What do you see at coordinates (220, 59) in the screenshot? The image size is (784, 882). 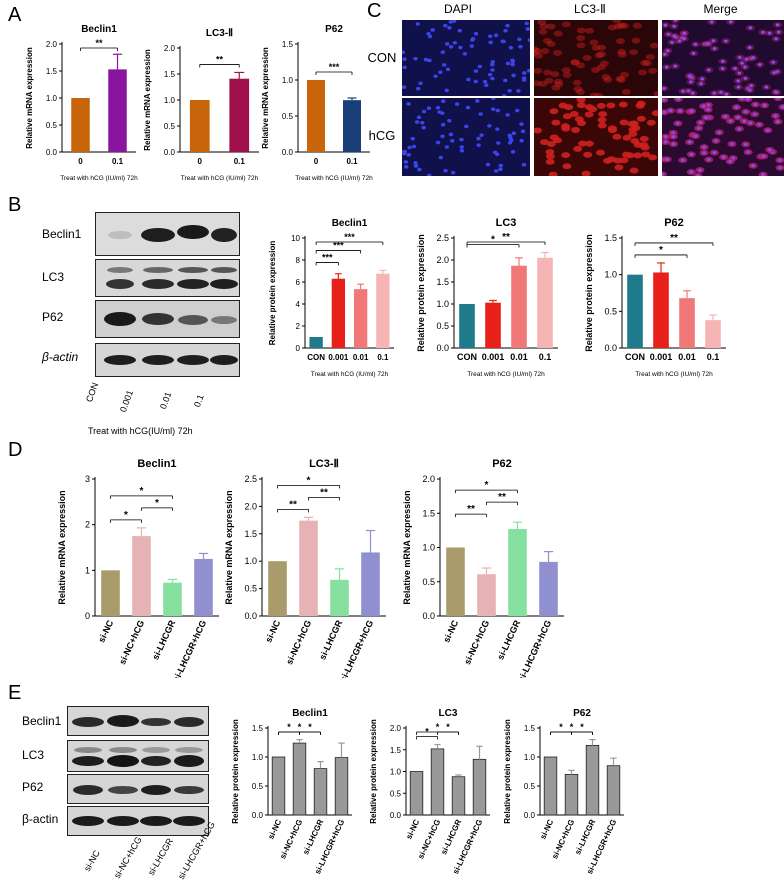 I see `significance-label: **` at bounding box center [220, 59].